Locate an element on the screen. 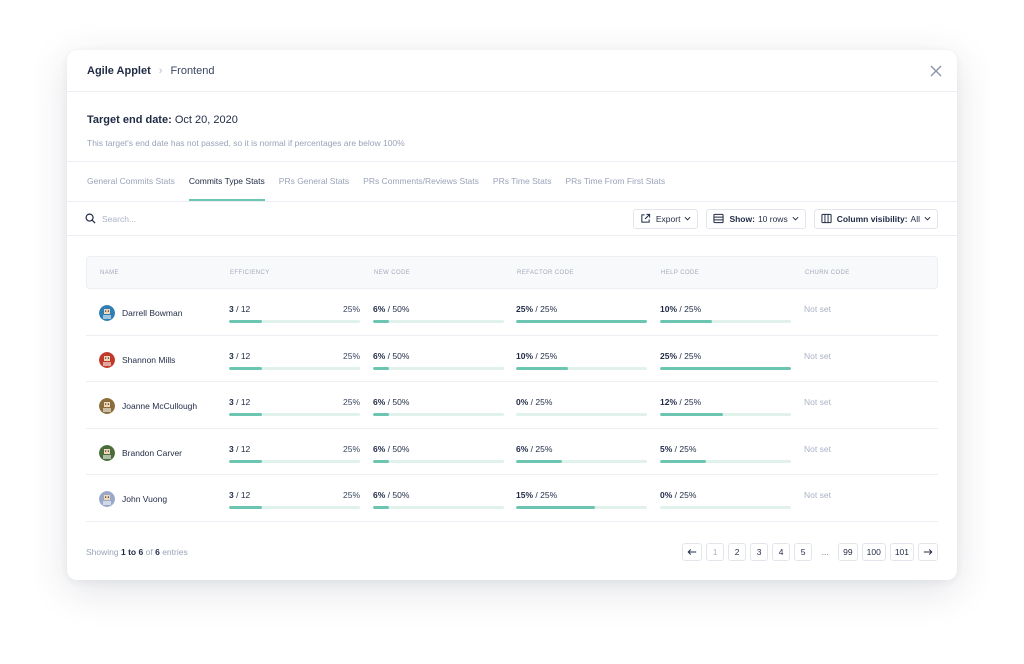 The height and width of the screenshot is (664, 1024). name-cell: Shannon Mills is located at coordinates (137, 359).